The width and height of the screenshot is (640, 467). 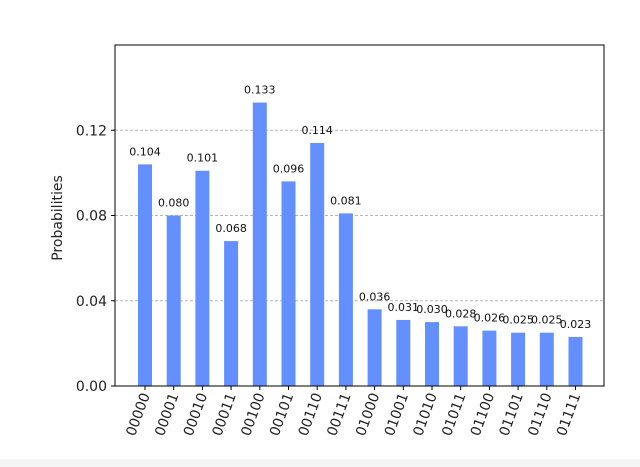 I want to click on data-label: 0.080, so click(x=174, y=203).